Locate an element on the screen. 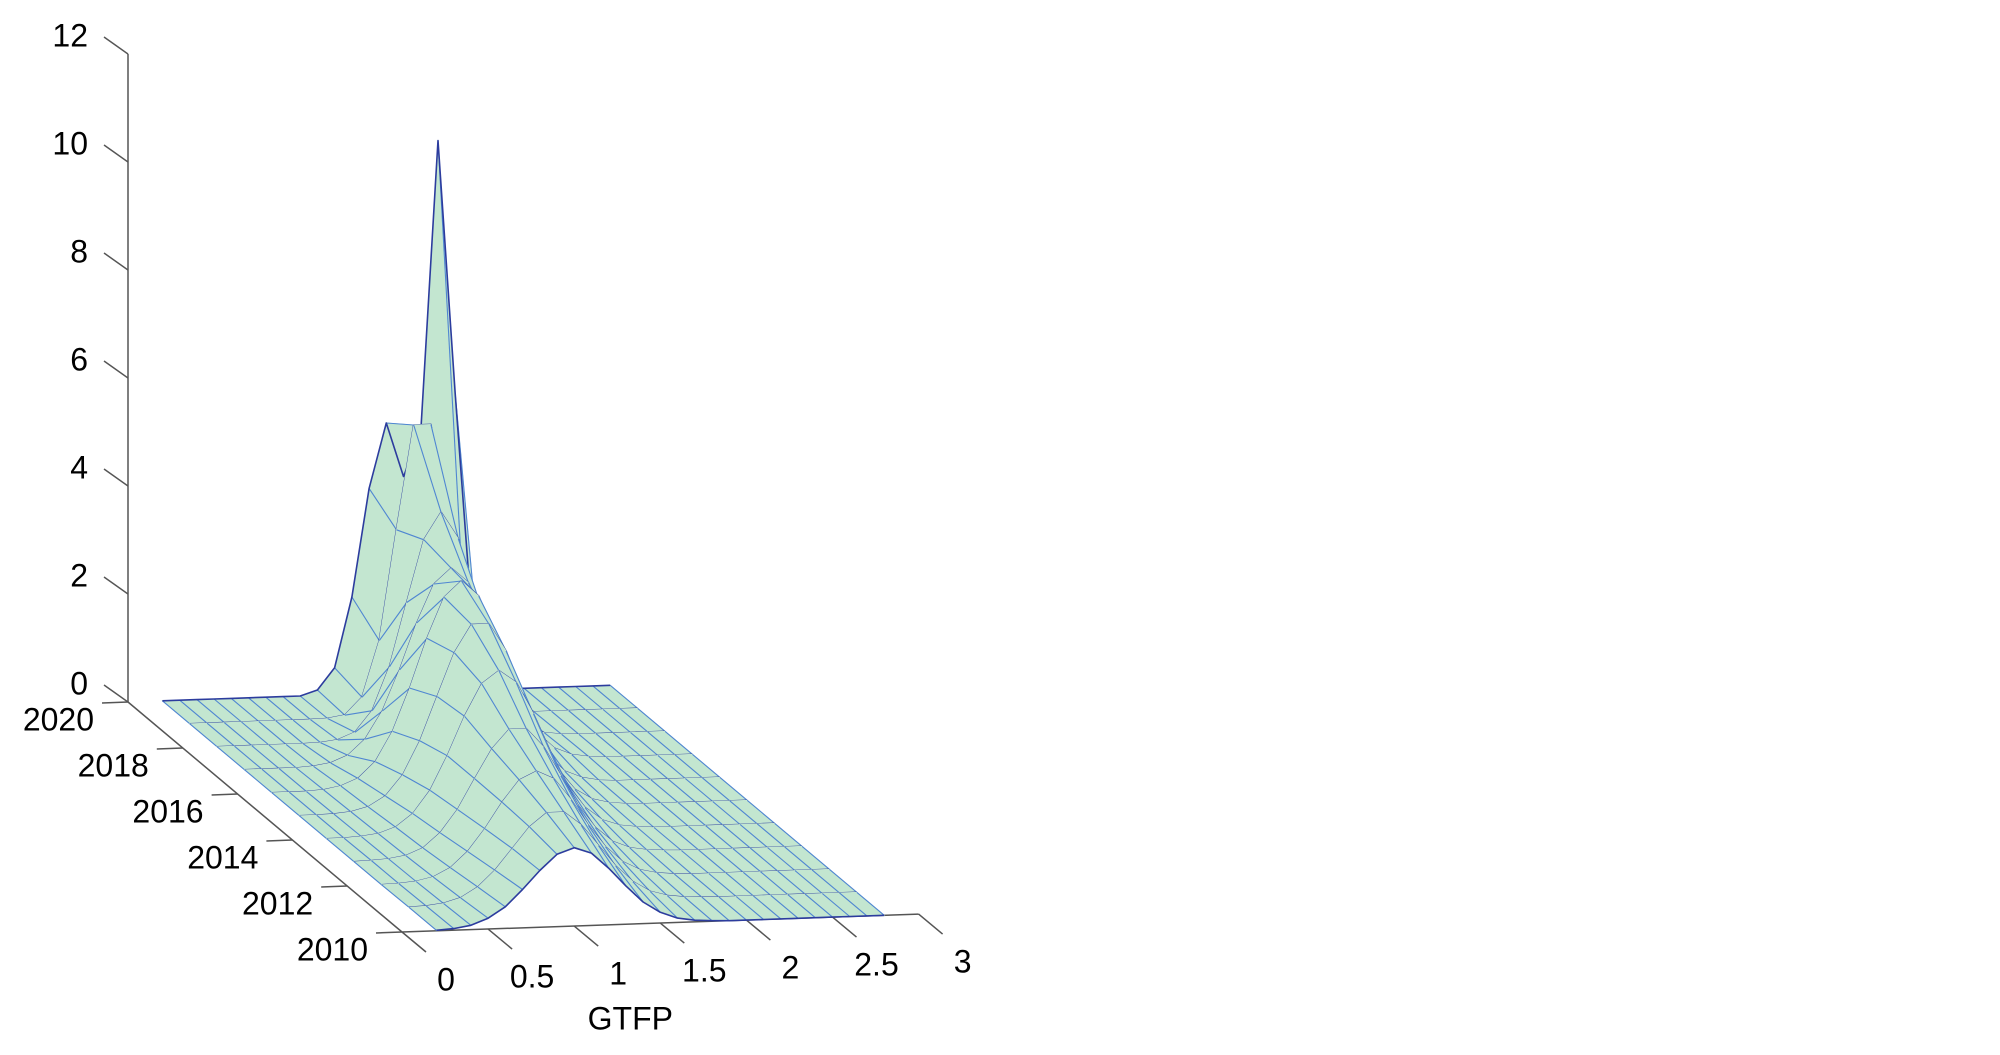  surface-row-line is located at coordinates (386, 420).